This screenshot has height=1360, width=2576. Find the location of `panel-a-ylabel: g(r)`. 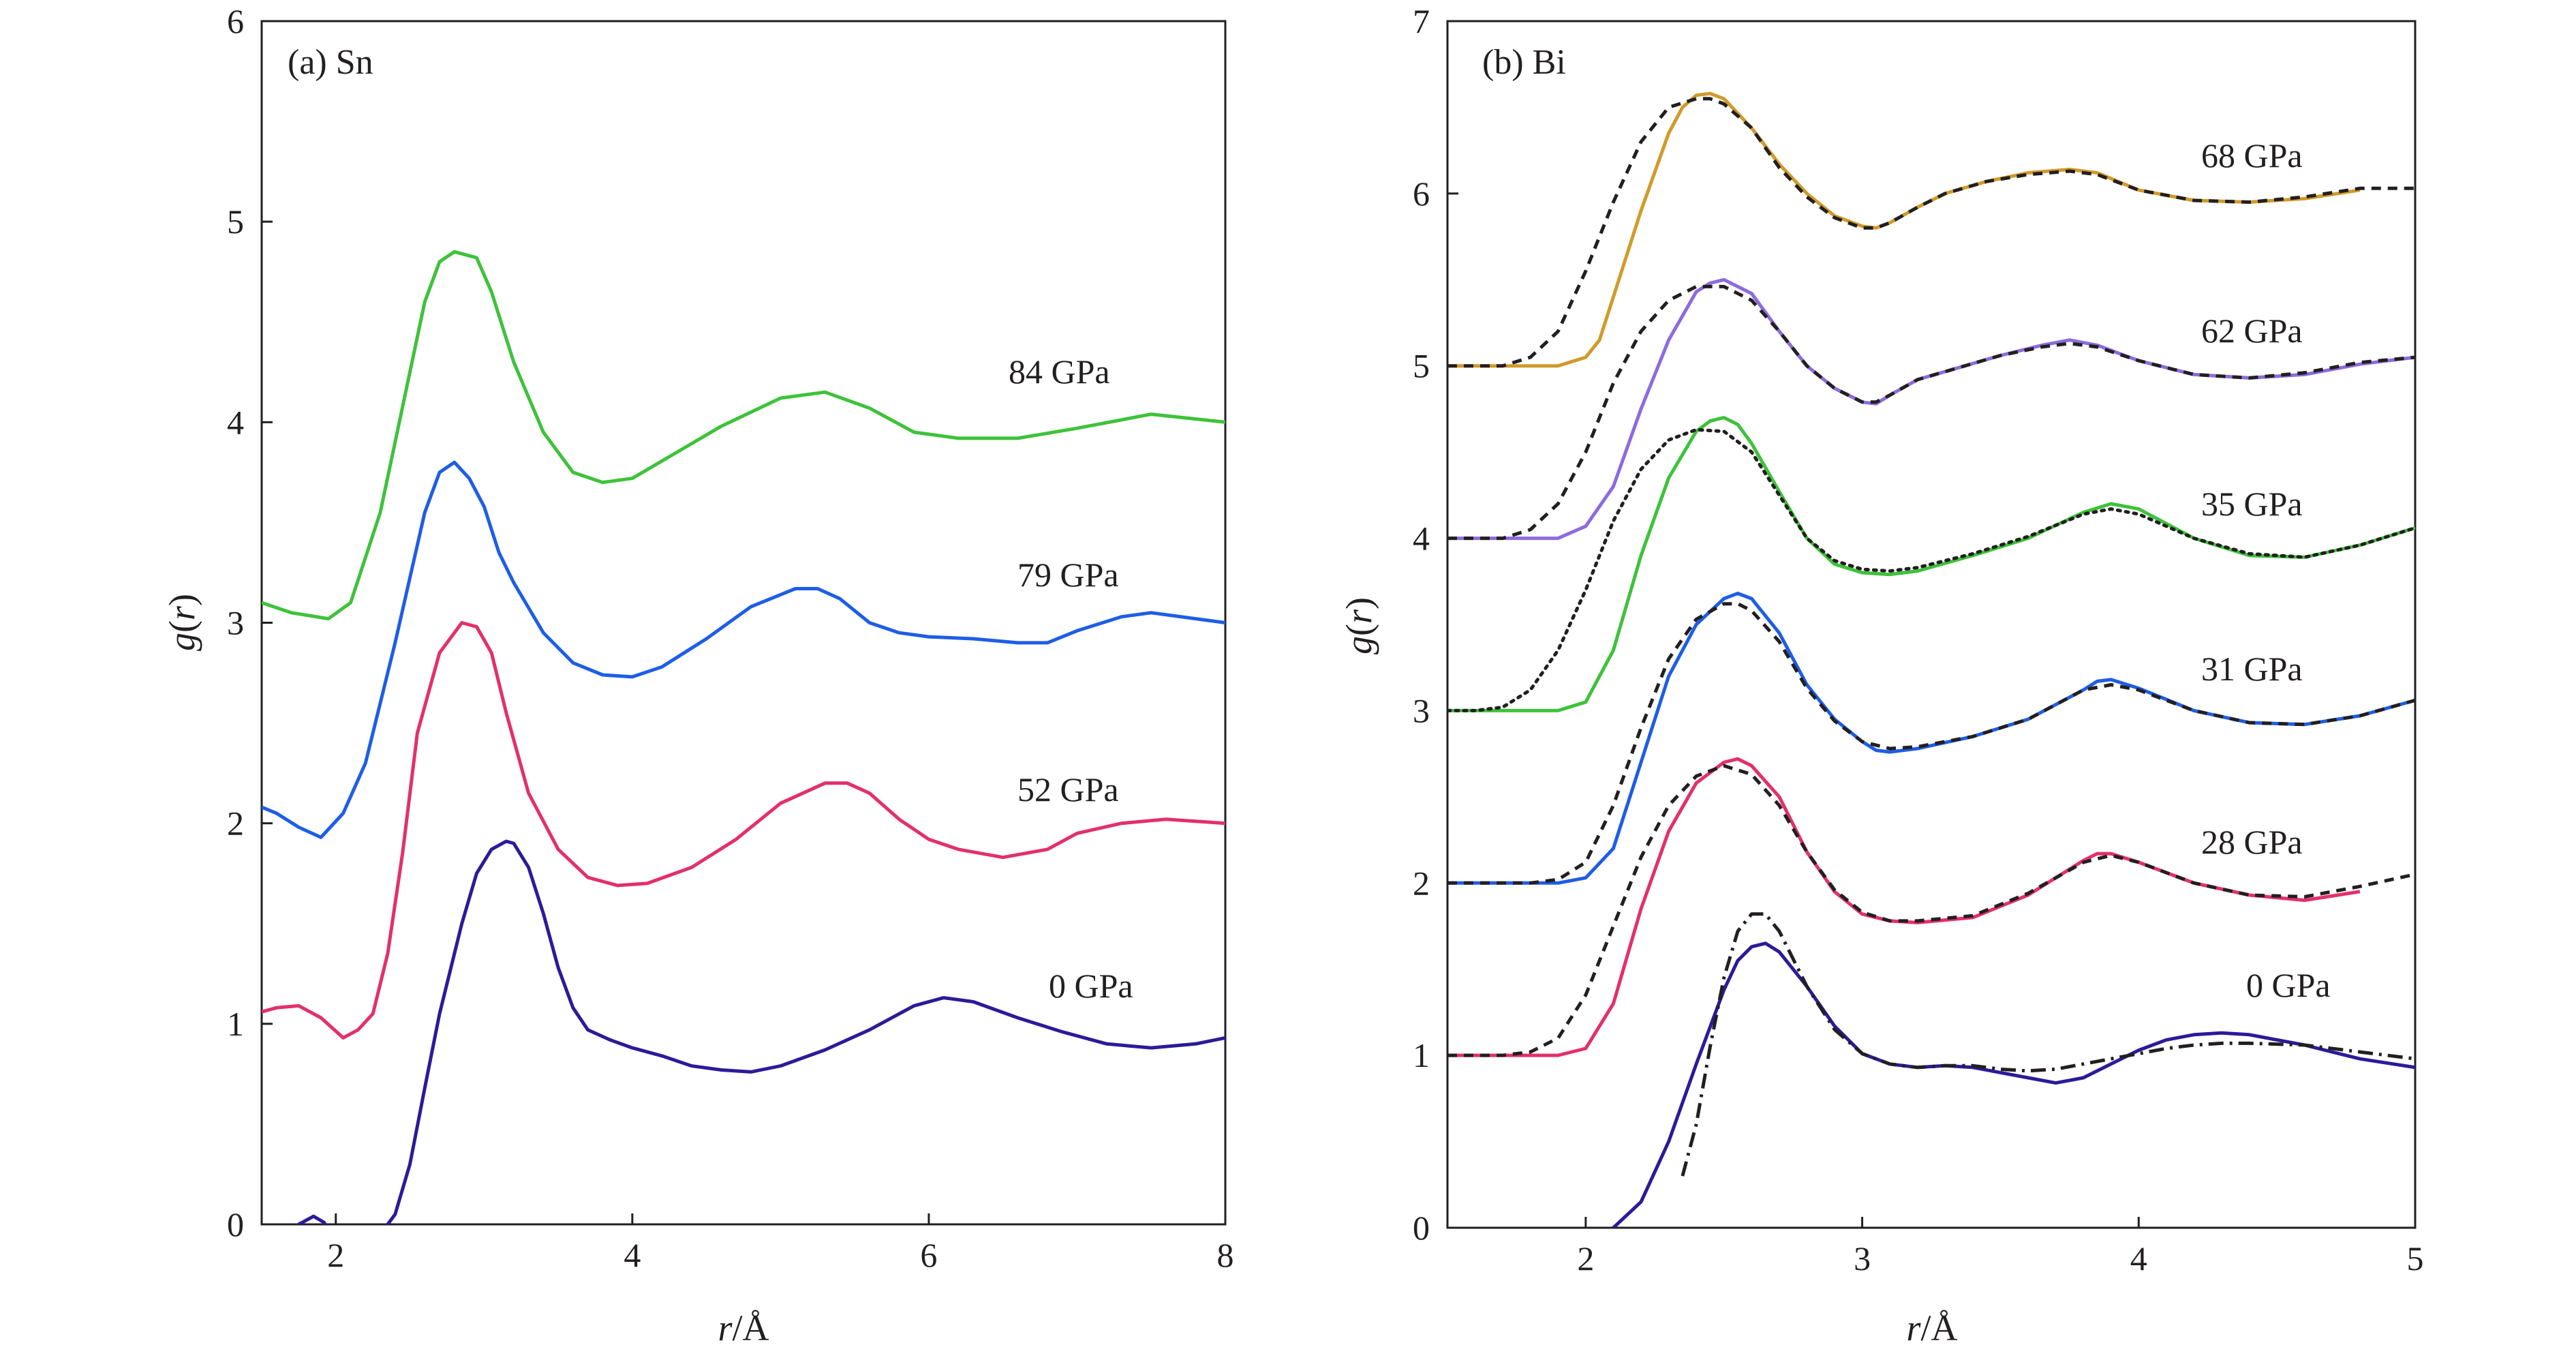

panel-a-ylabel: g(r) is located at coordinates (182, 622).